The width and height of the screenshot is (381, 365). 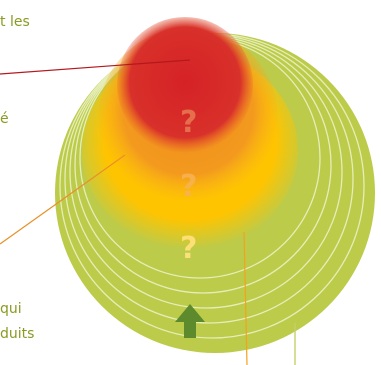 What do you see at coordinates (95, 67) in the screenshot?
I see `leader-line-red` at bounding box center [95, 67].